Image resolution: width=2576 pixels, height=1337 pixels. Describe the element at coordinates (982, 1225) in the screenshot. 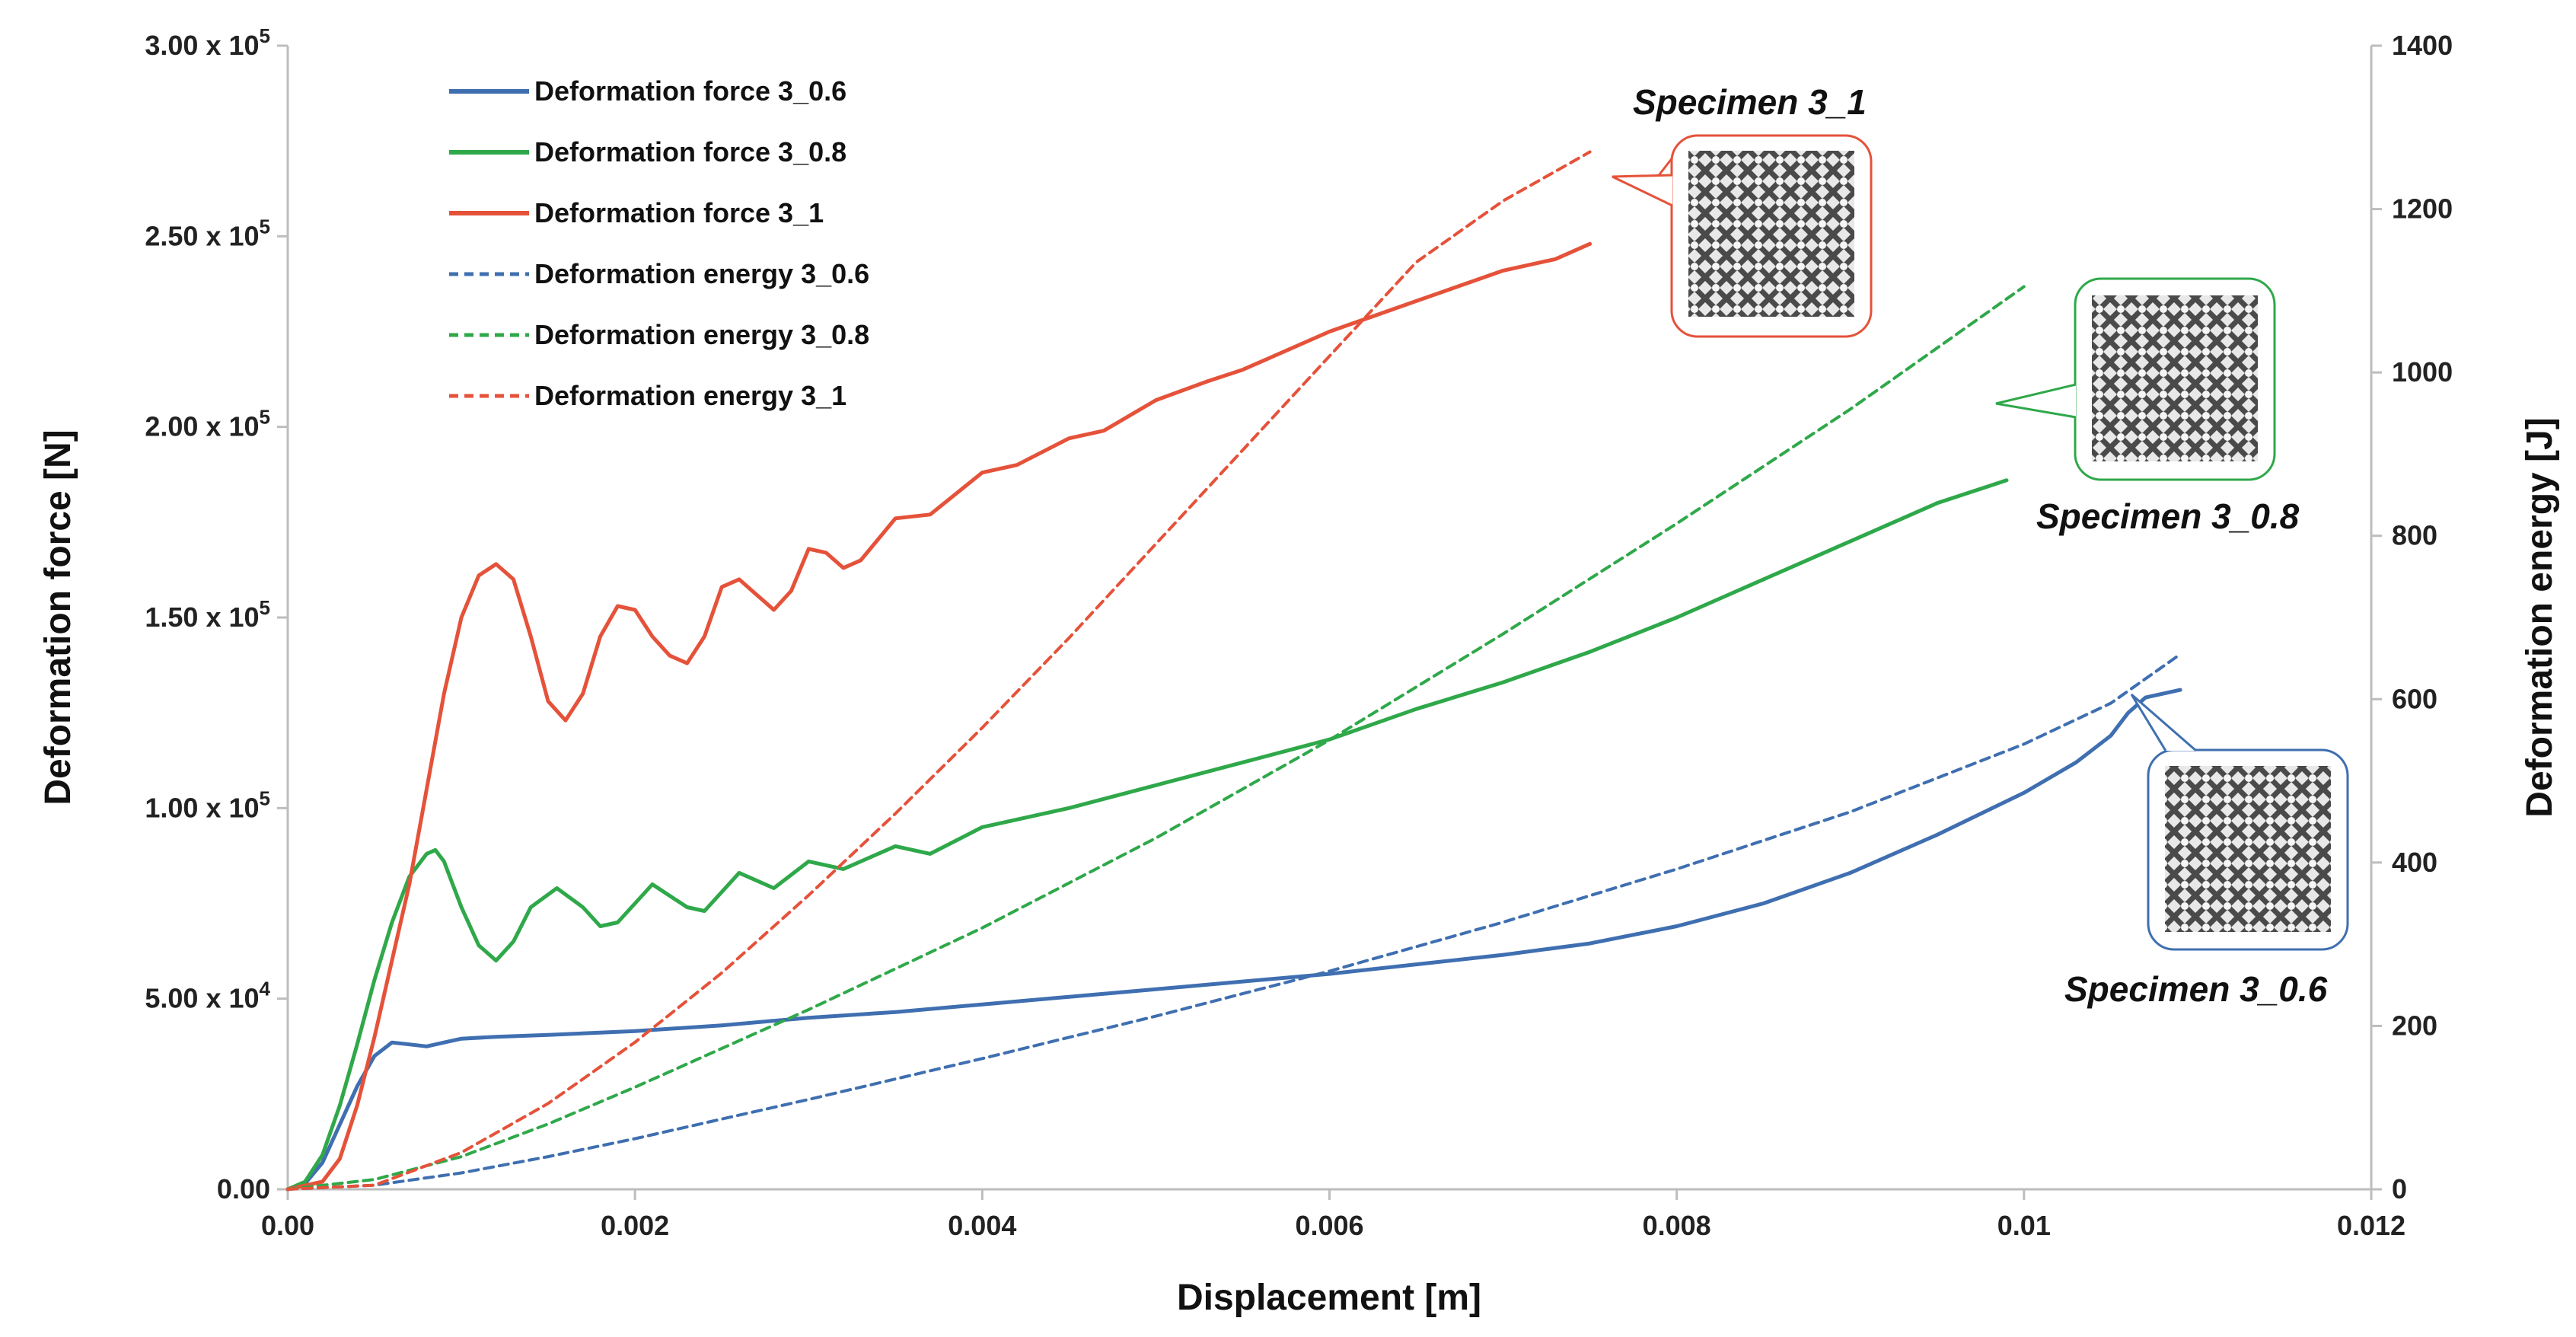

I see `x-tick-label: 0.004` at that location.